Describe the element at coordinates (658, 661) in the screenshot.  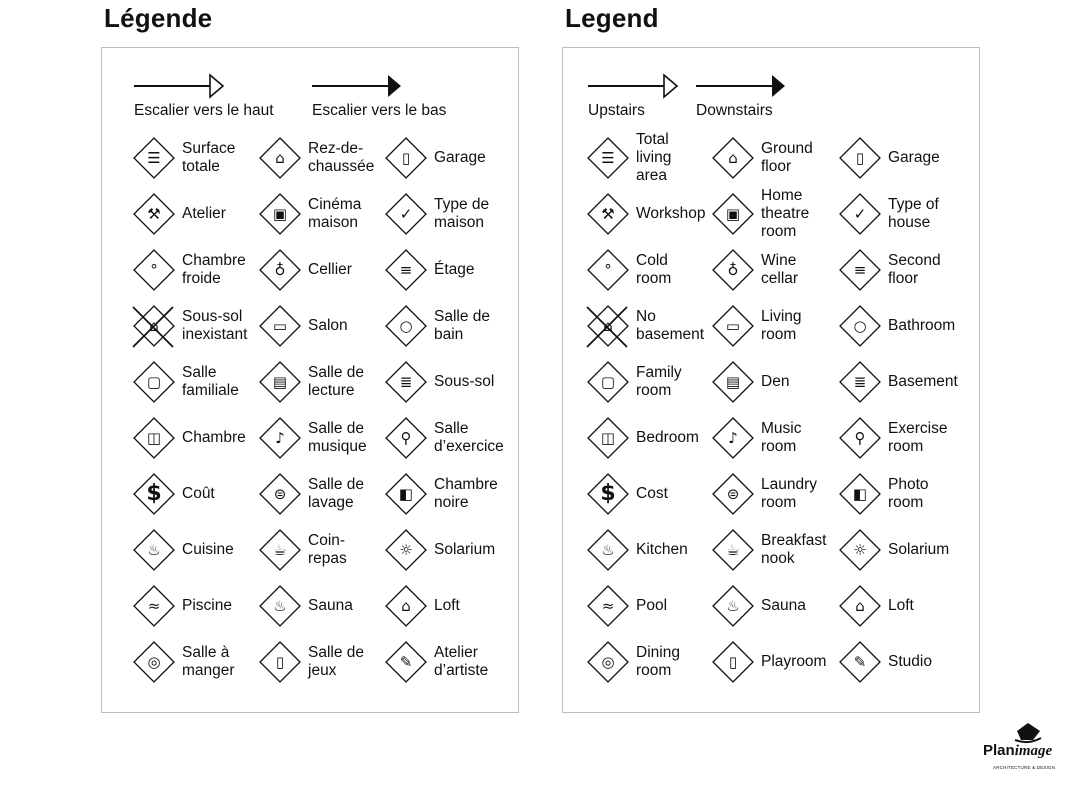
I see `legend-item-label: Dining room` at that location.